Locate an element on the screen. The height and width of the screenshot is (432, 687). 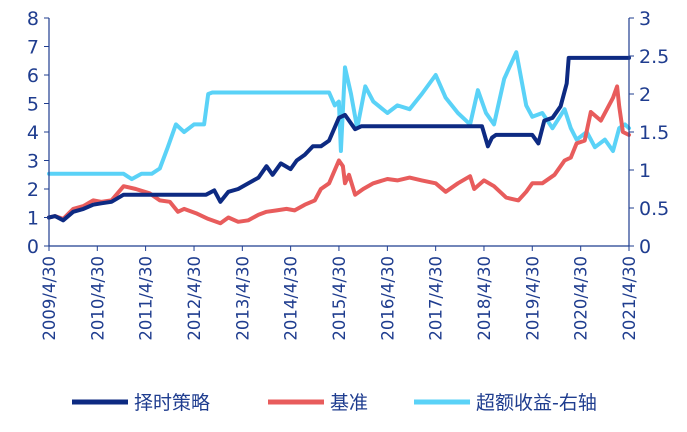
x-tick-label: 2019/4/30 is located at coordinates (532, 298).